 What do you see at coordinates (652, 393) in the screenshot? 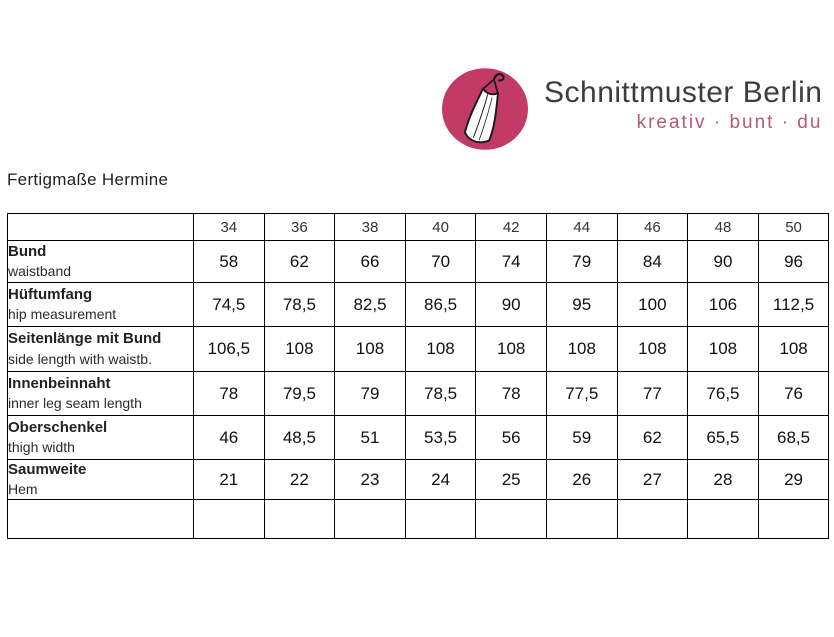
I see `value-cell: 77` at bounding box center [652, 393].